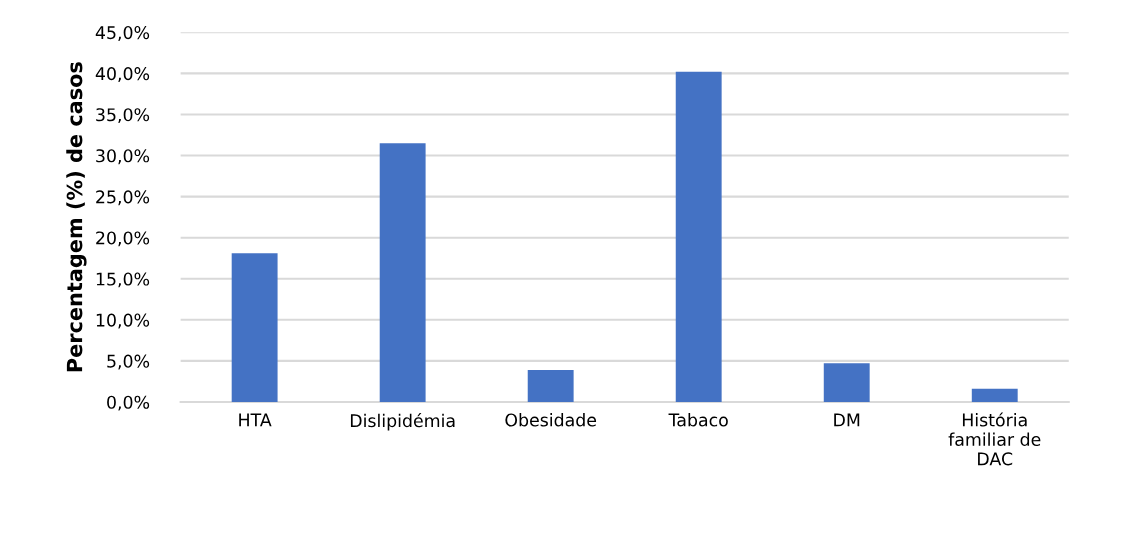 The height and width of the screenshot is (540, 1136). I want to click on y-tick-label: 15,0%, so click(123, 280).